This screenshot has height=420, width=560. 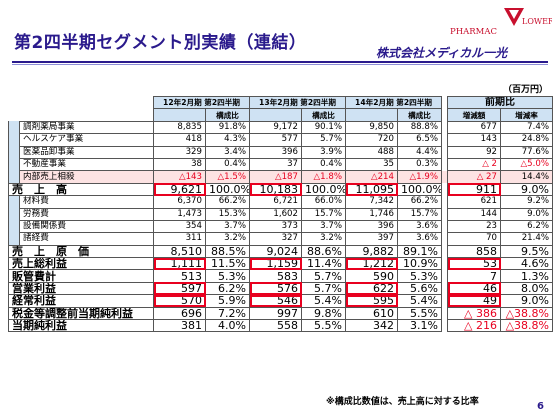 I want to click on table-cell: 6.5%, so click(x=419, y=140).